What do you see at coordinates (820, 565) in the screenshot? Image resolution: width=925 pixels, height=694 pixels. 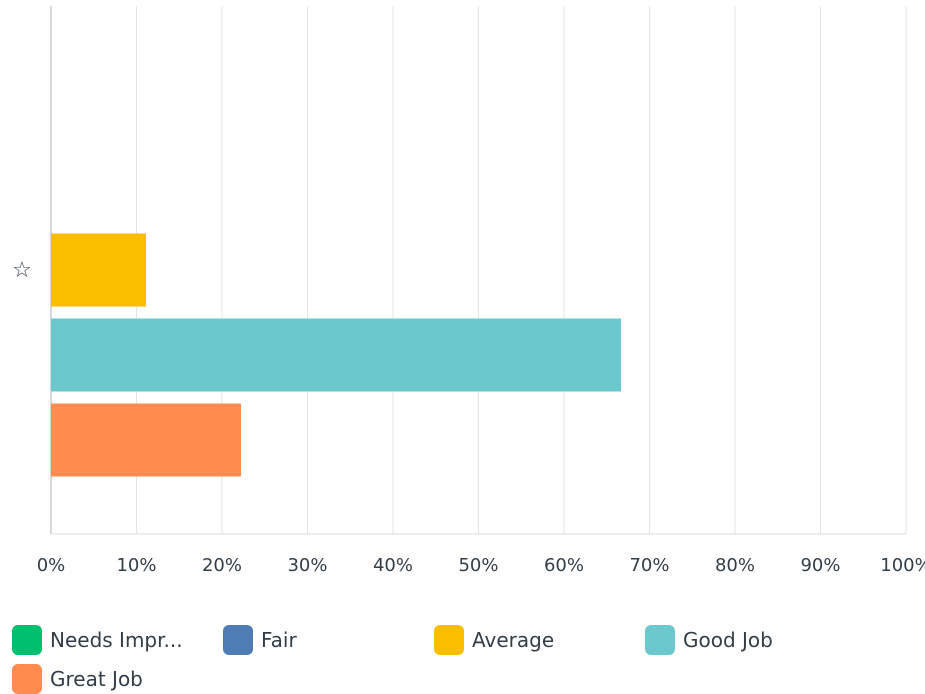 I see `x-tick-label: 90%` at bounding box center [820, 565].